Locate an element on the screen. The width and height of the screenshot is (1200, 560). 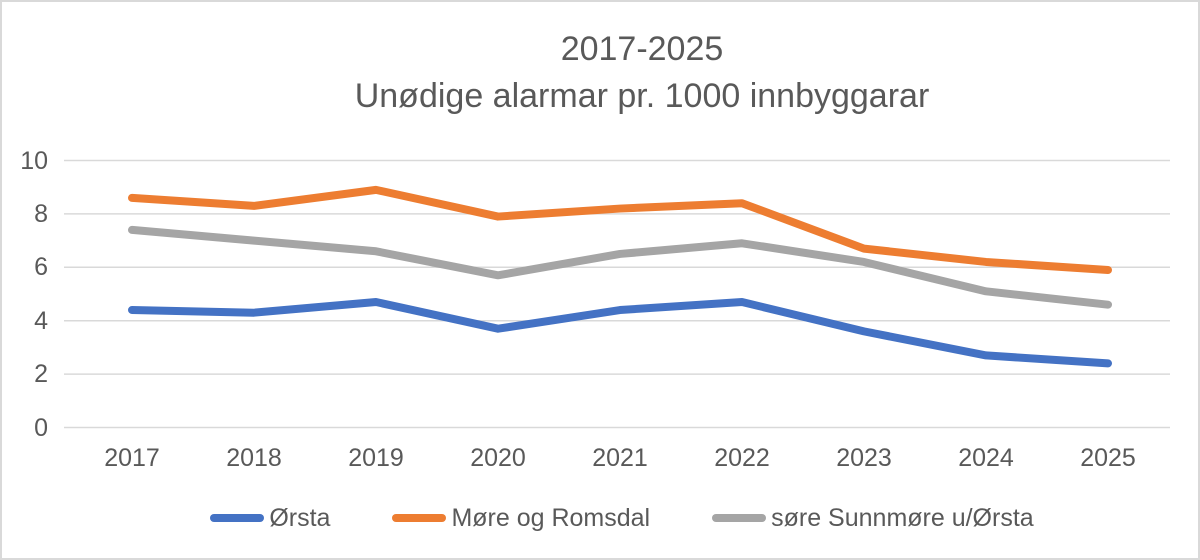
y-axis-tick-label: 4 is located at coordinates (41, 320).